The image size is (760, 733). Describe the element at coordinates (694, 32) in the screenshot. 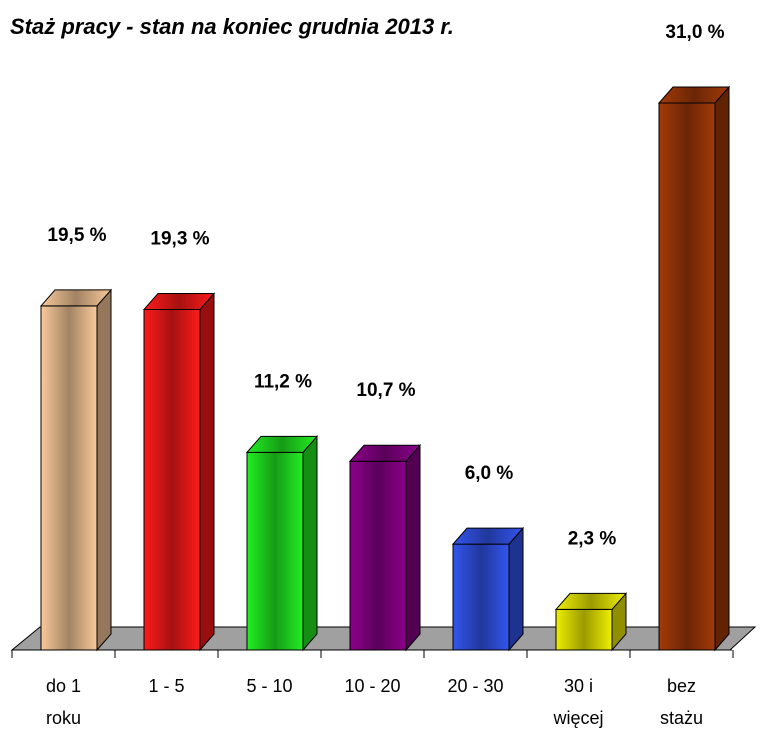

I see `value-label: 31,0 %` at that location.